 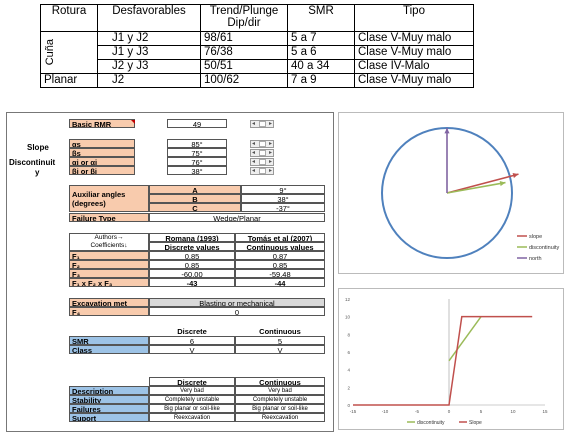 I want to click on factor-f2-discrete: 0,85, so click(x=192, y=264).